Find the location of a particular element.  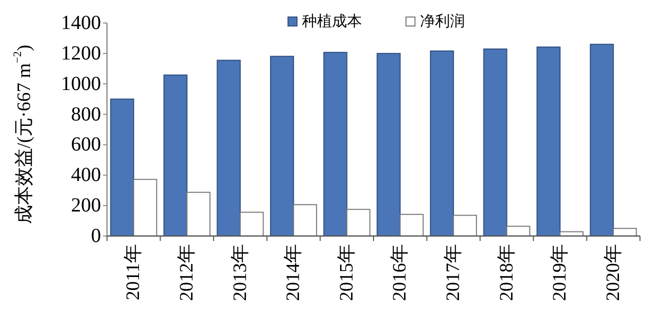

y-tick-label: 0 is located at coordinates (96, 236).